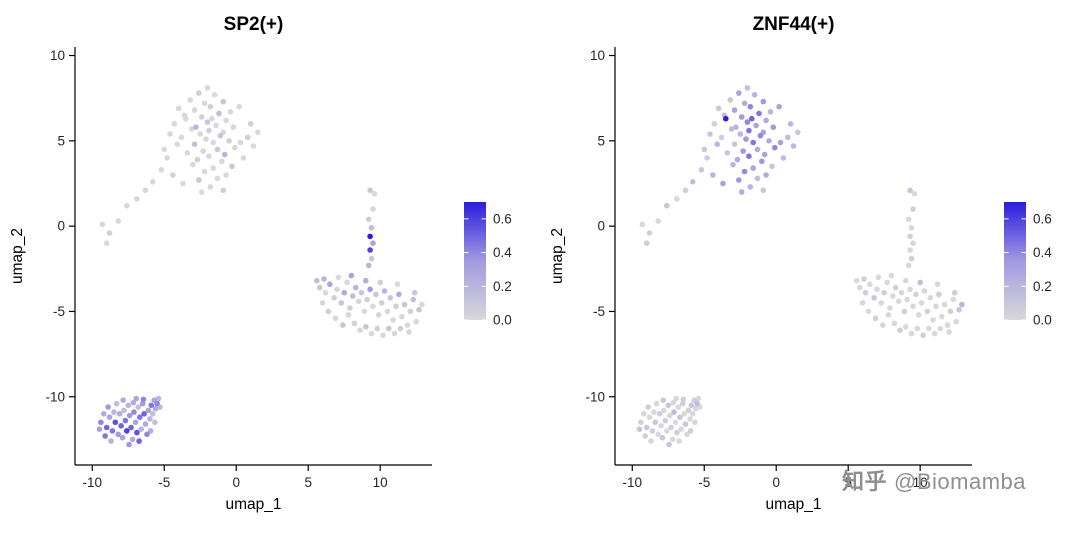 The height and width of the screenshot is (540, 1080). I want to click on watermark: 知乎 @Biomamba, so click(934, 480).